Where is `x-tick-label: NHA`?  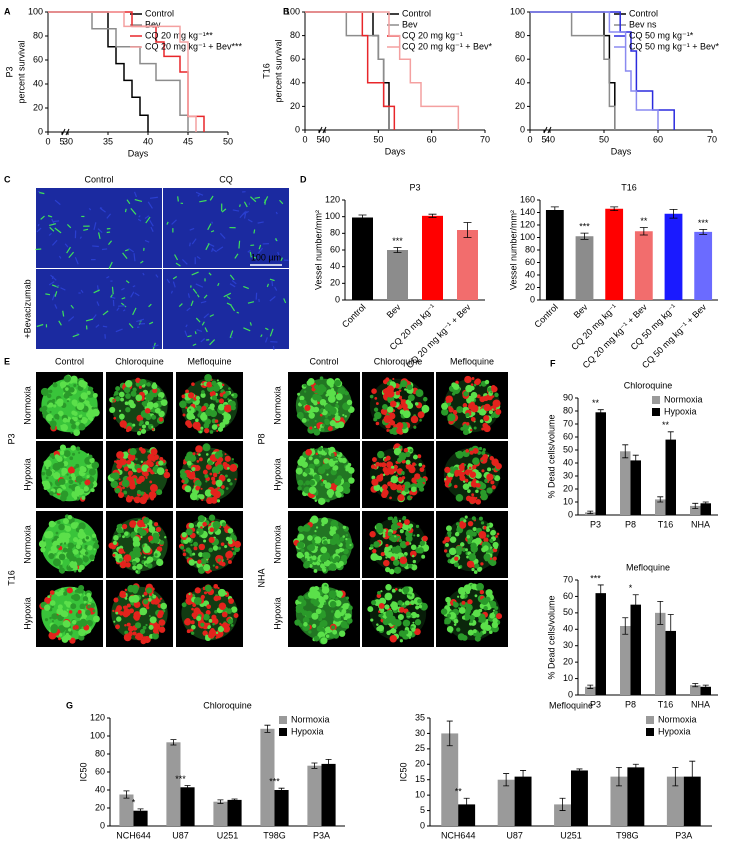 x-tick-label: NHA is located at coordinates (700, 704).